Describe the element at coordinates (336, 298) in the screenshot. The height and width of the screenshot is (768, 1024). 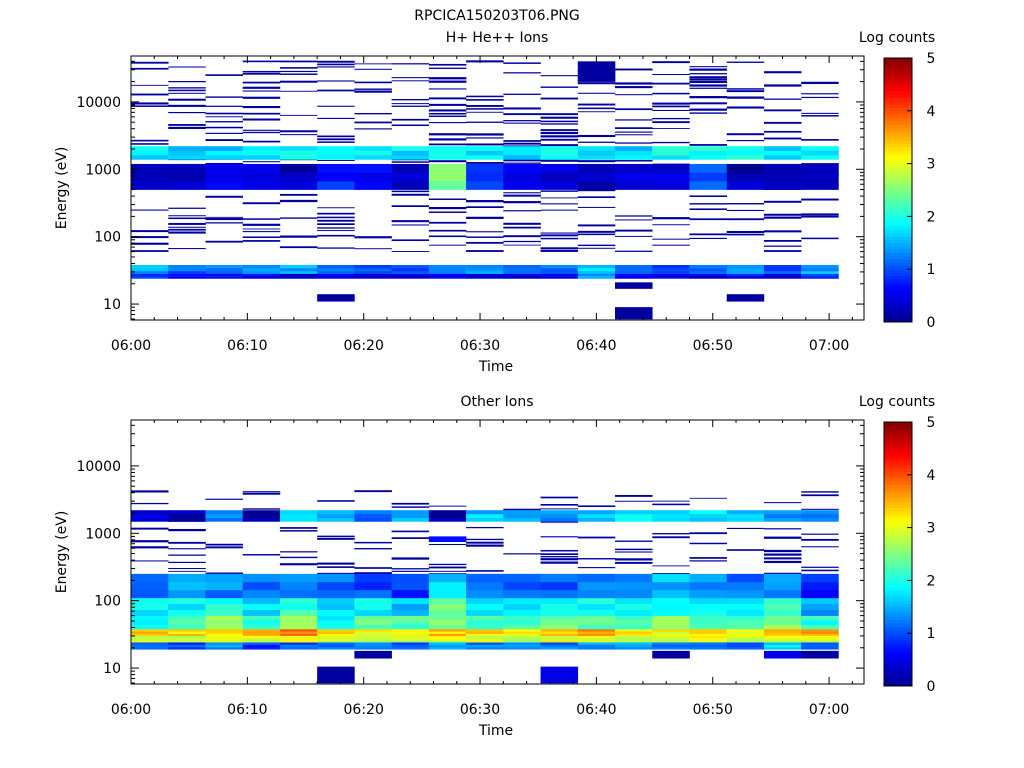
I see `block-cell` at that location.